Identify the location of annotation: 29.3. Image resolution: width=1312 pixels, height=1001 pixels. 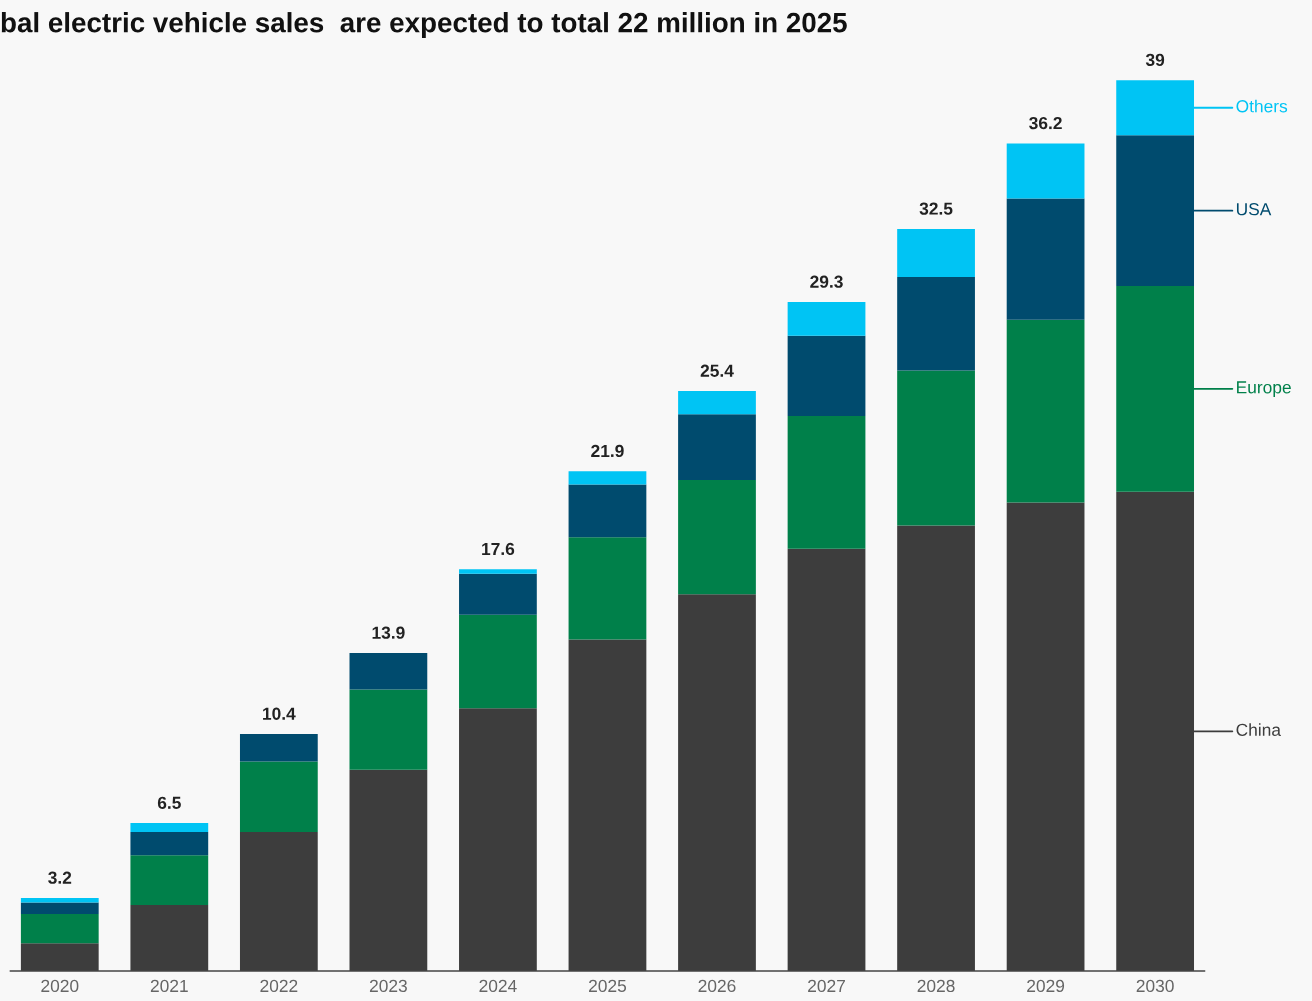
(826, 281).